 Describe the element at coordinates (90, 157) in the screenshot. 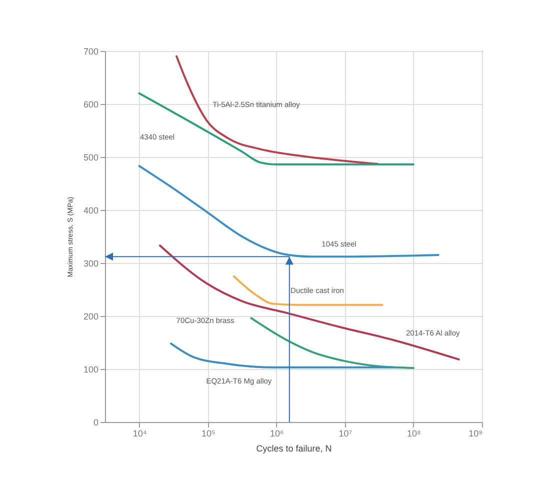

I see `y-tick-label: 500` at that location.